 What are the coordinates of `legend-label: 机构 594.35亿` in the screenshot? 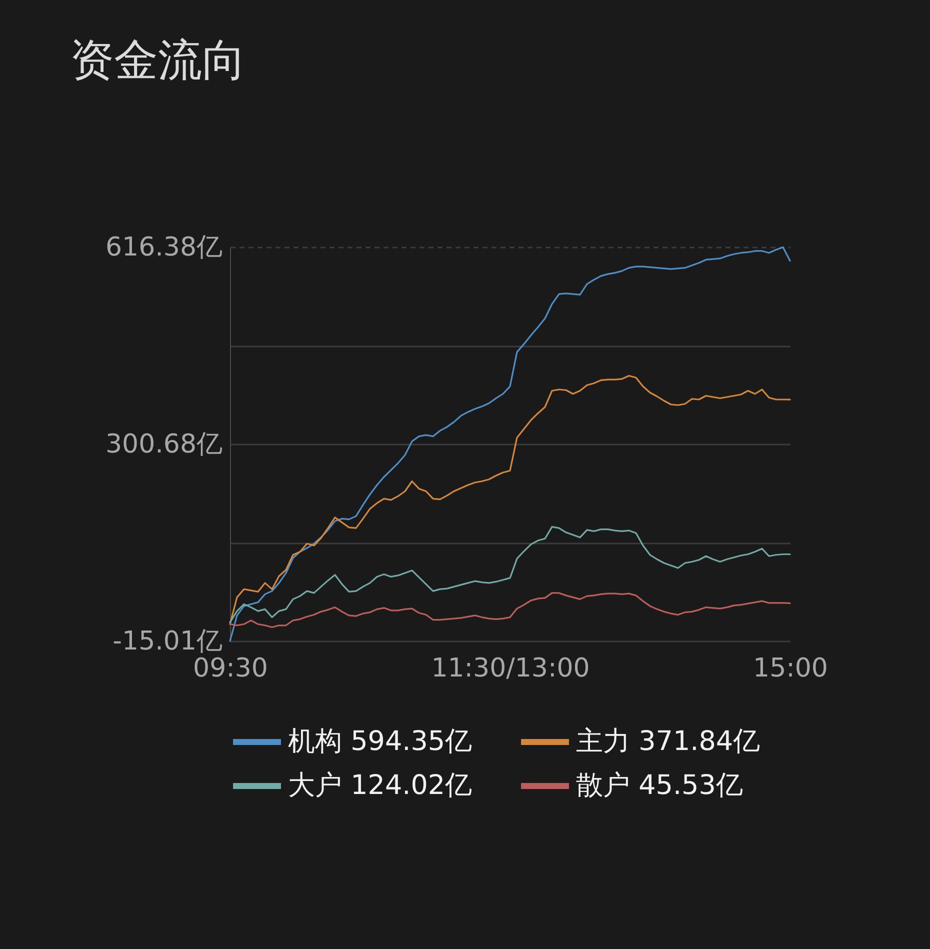 It's located at (380, 741).